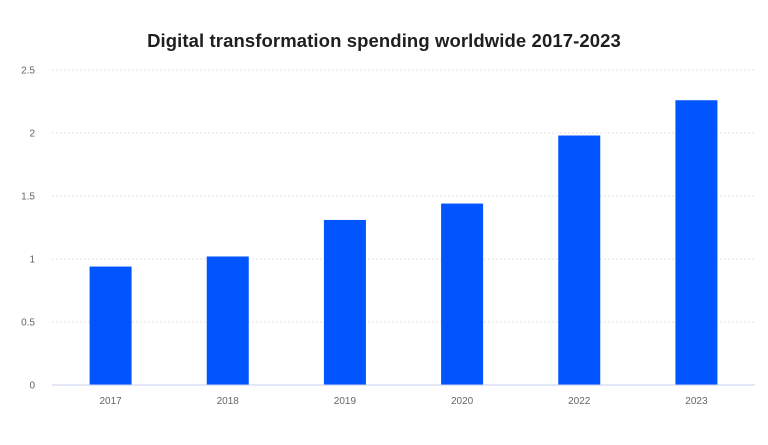  Describe the element at coordinates (32, 260) in the screenshot. I see `y-tick-label: 1` at that location.